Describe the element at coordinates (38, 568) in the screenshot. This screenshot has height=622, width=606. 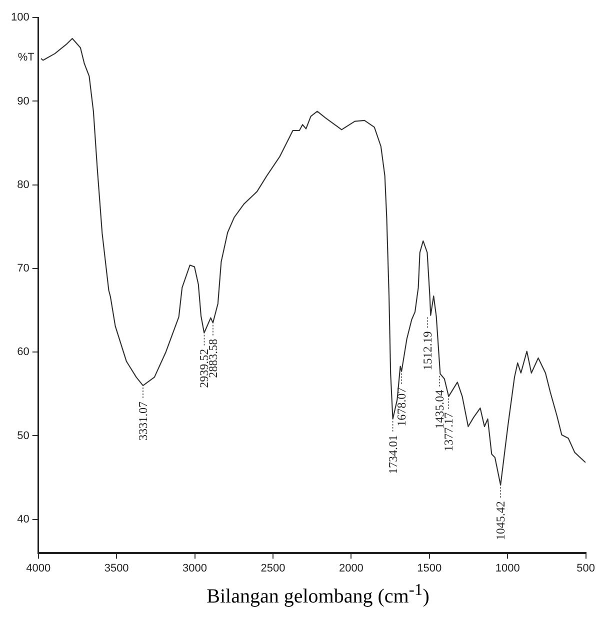
I see `x-tick-label: 4000` at that location.